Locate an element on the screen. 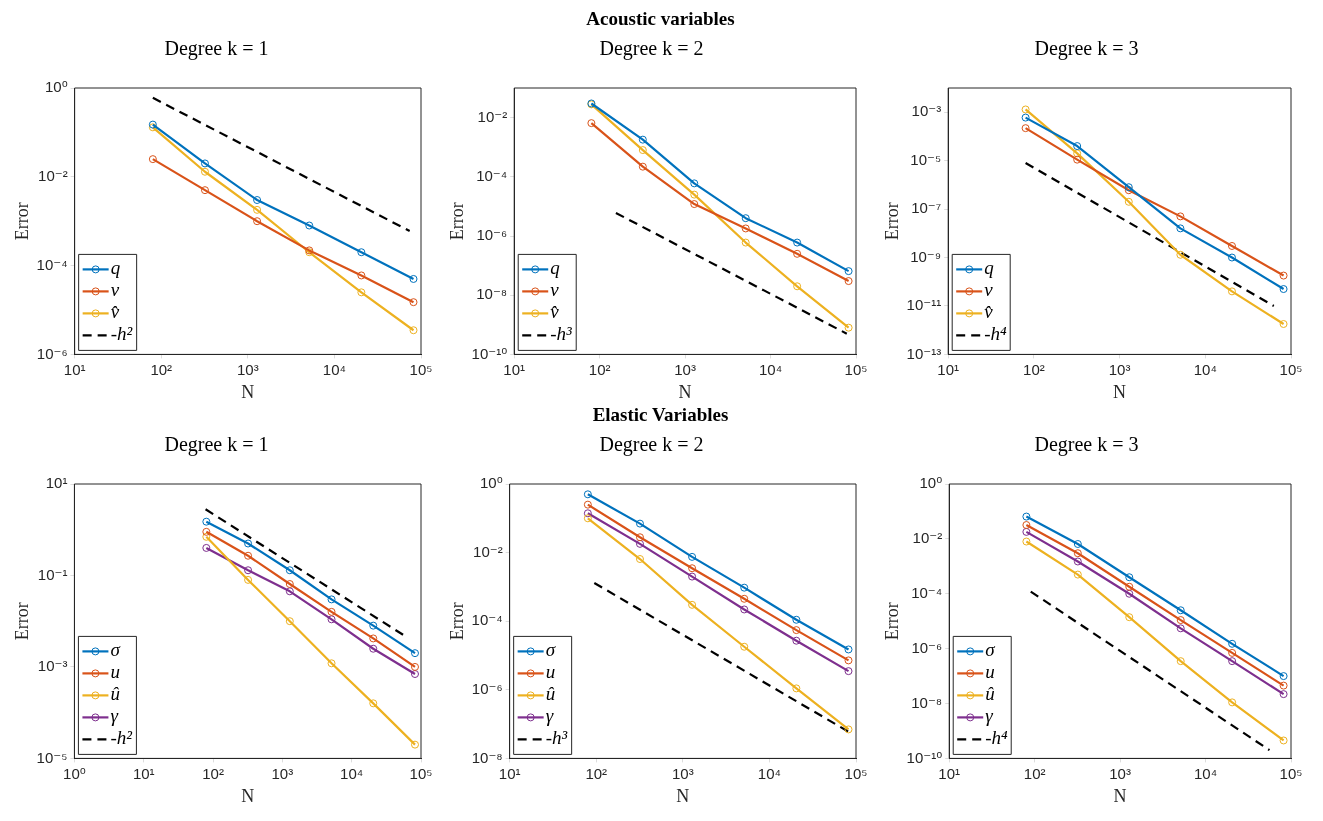 The height and width of the screenshot is (821, 1323). chart-title: Degree k = 3 is located at coordinates (1086, 445).